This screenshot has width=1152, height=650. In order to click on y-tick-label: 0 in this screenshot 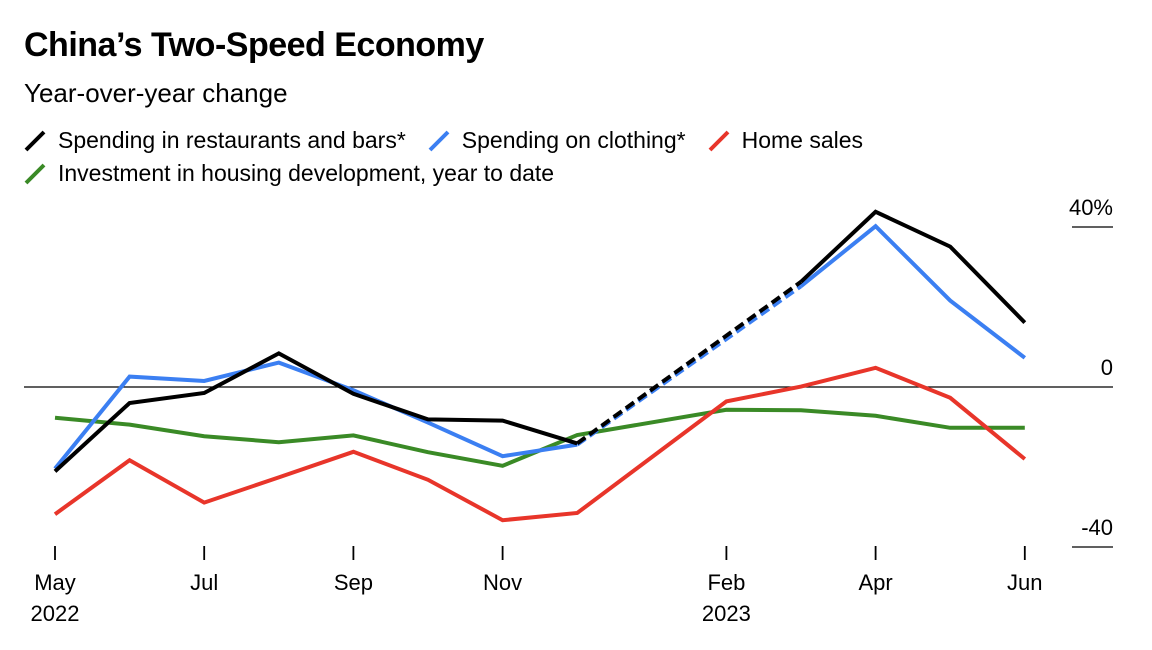, I will do `click(1107, 367)`.